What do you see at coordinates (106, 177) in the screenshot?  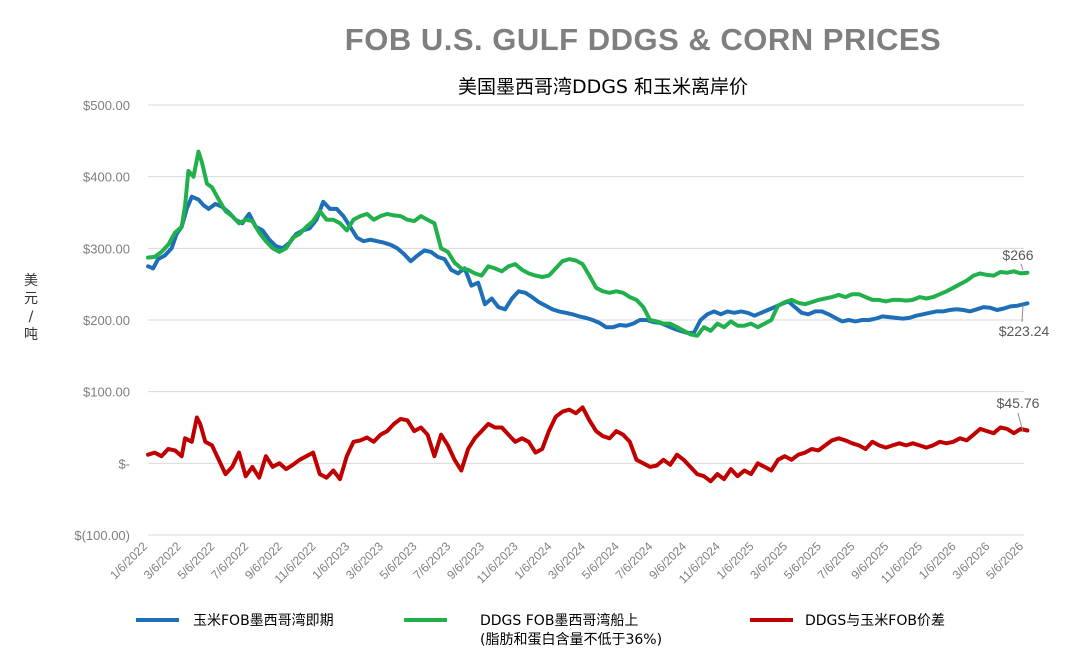 I see `y-tick-label: $400.00` at bounding box center [106, 177].